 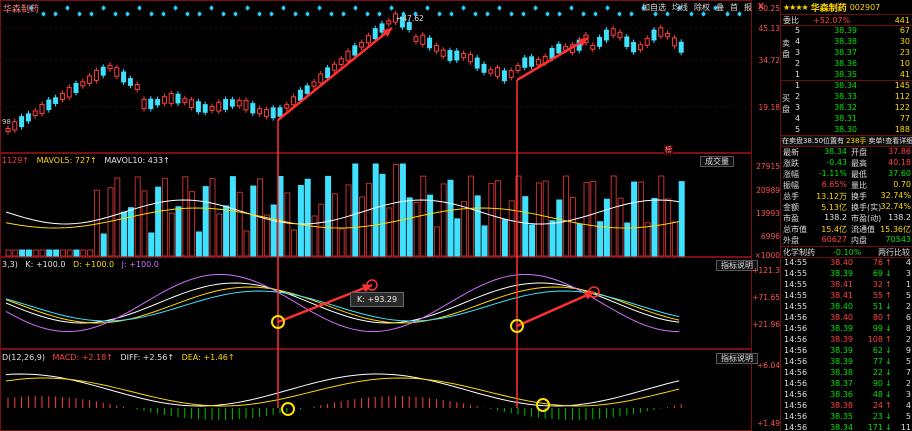 I want to click on tick-volume: 99, so click(x=877, y=328).